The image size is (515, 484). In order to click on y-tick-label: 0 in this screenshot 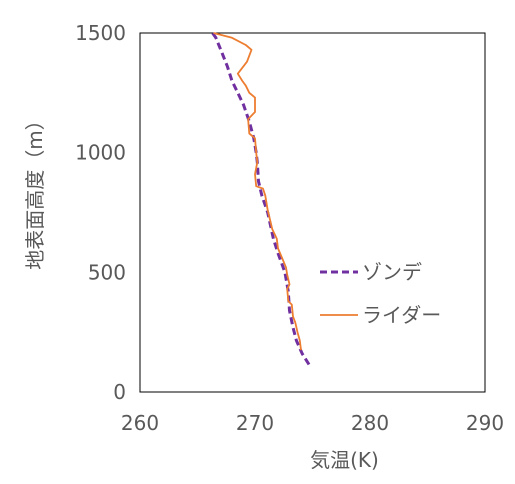, I will do `click(119, 392)`.